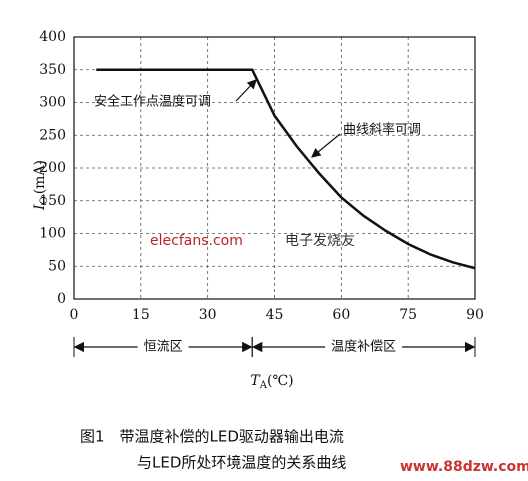 The height and width of the screenshot is (481, 528). Describe the element at coordinates (320, 241) in the screenshot. I see `watermark: 电子发烧友` at that location.